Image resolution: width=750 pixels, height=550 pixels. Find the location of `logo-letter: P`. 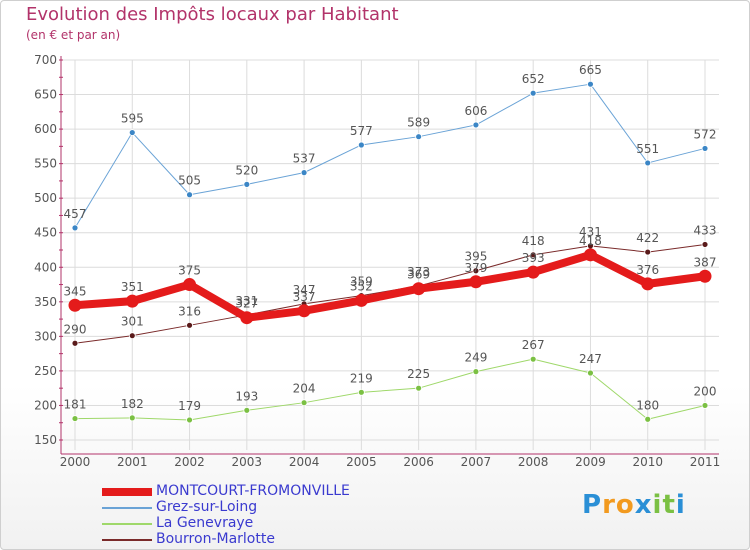

logo-letter: P is located at coordinates (592, 505).